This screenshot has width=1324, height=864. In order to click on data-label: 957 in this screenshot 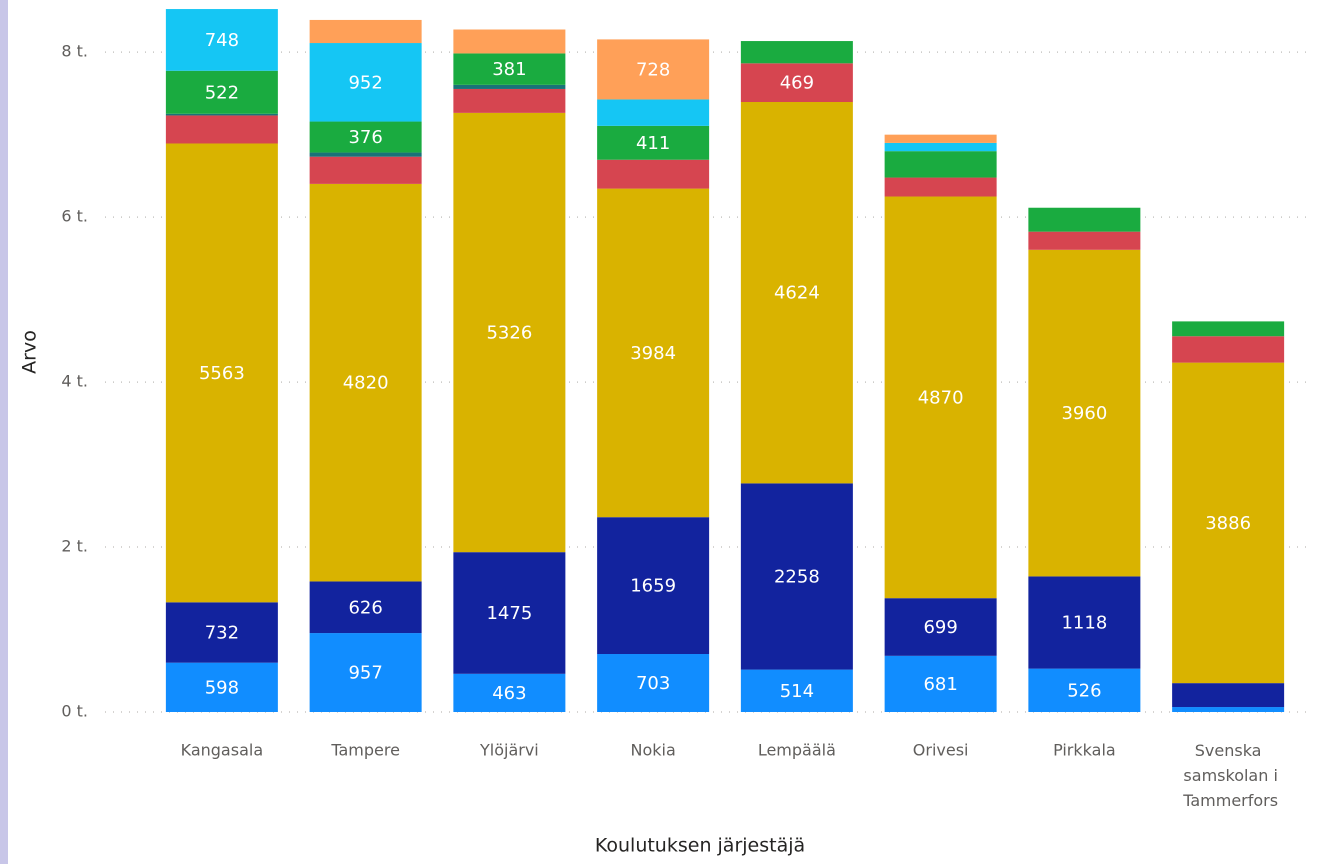, I will do `click(365, 673)`.